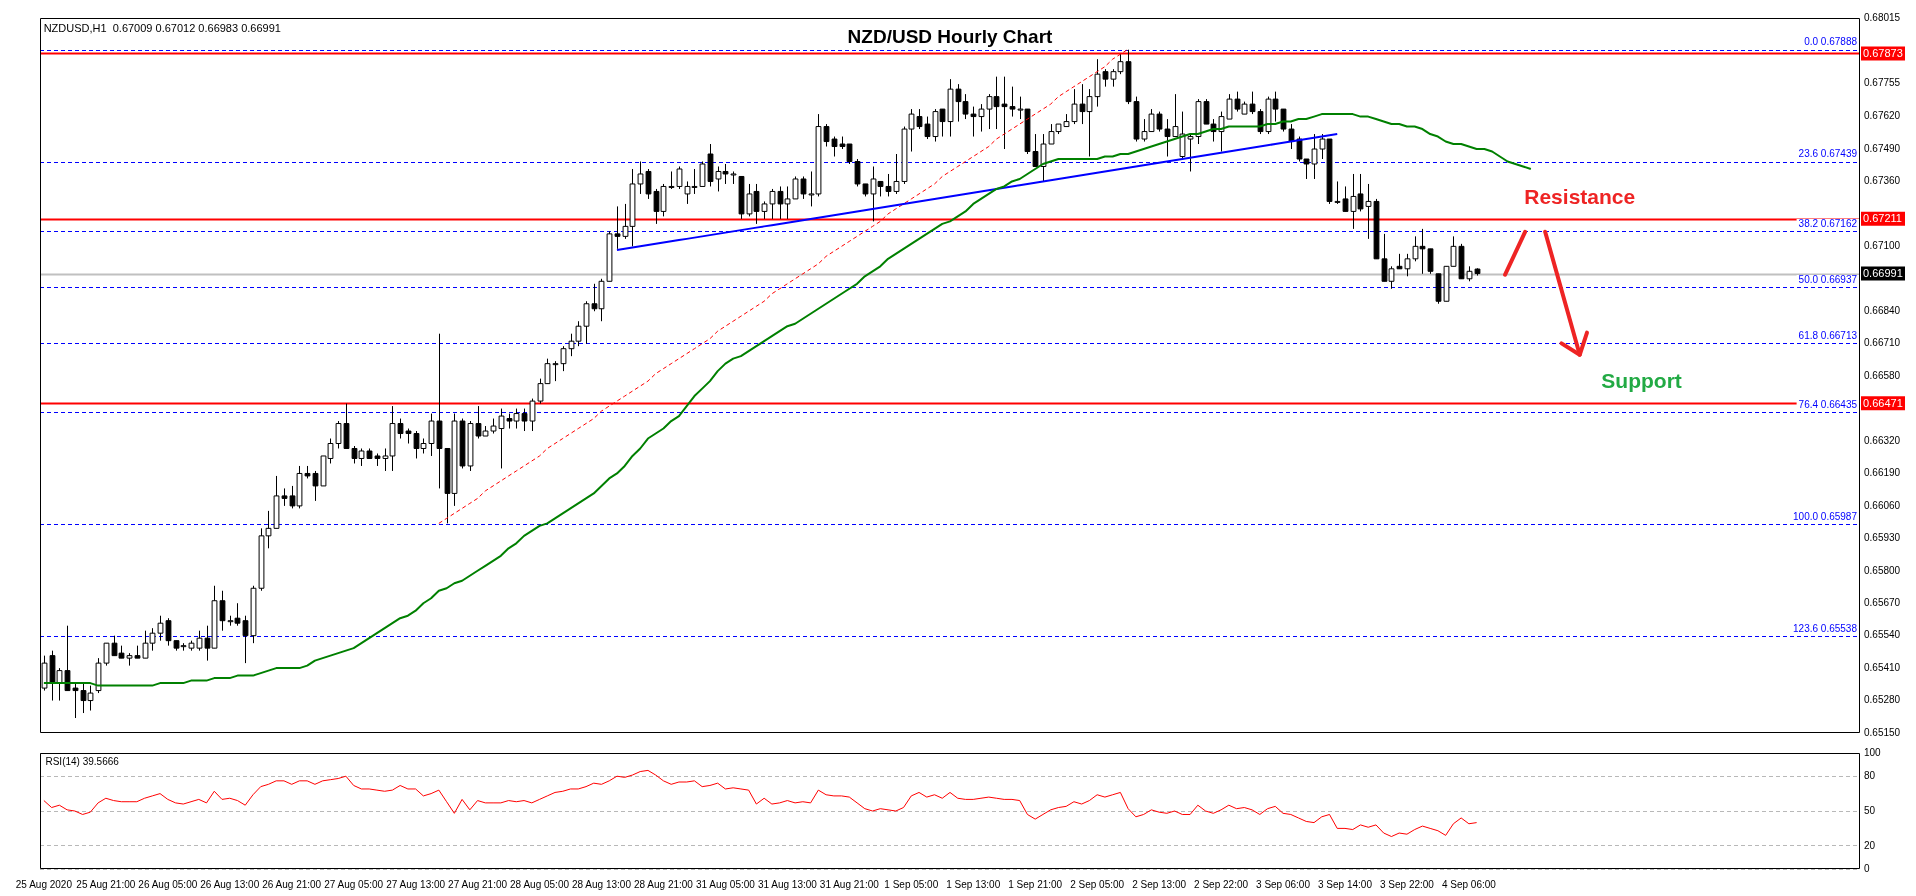  I want to click on x-tick-label: 2 Sep 05:00, so click(1097, 884).